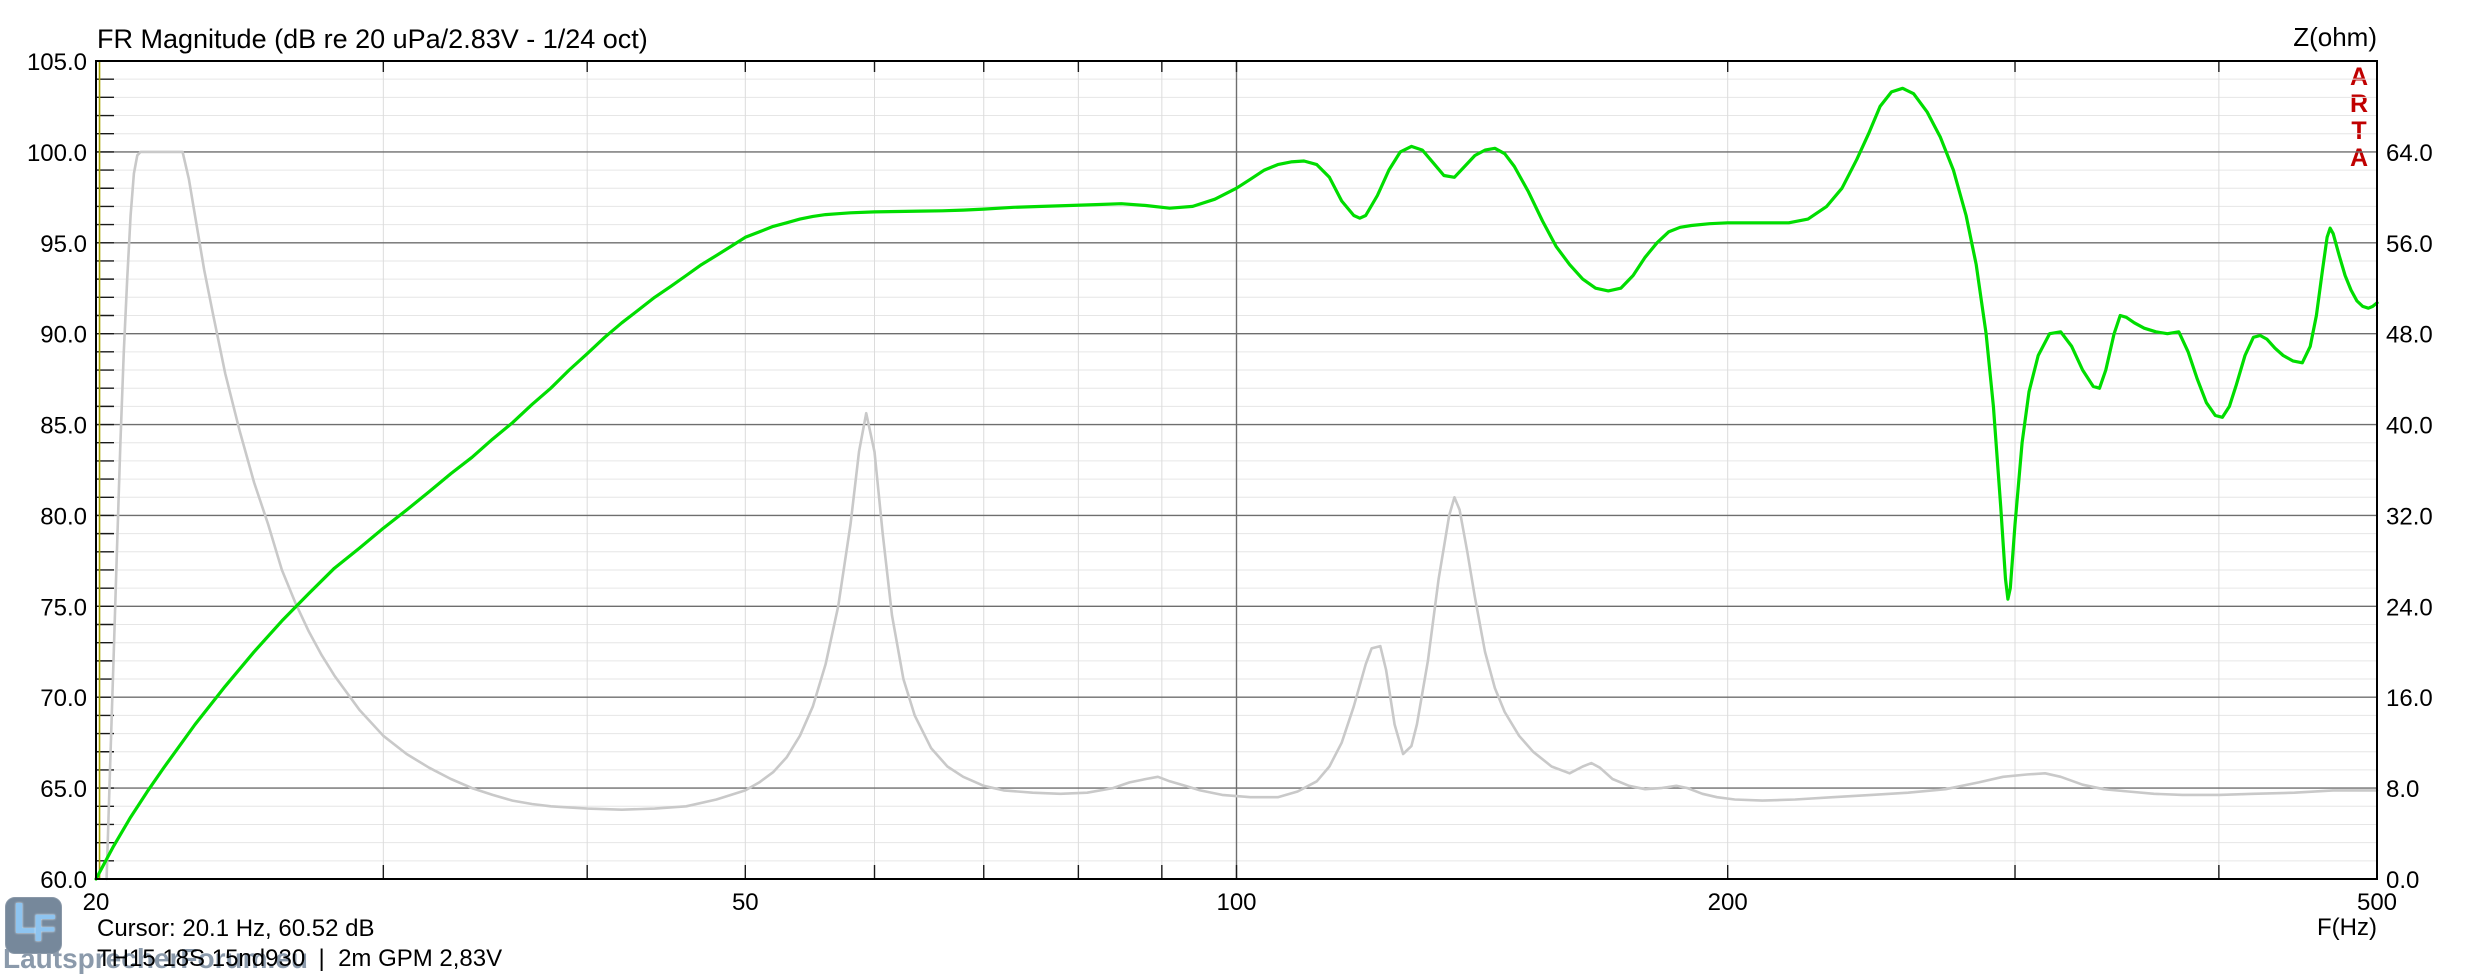 The width and height of the screenshot is (2473, 978). What do you see at coordinates (2409, 607) in the screenshot?
I see `y-right-tick-label: 24.0` at bounding box center [2409, 607].